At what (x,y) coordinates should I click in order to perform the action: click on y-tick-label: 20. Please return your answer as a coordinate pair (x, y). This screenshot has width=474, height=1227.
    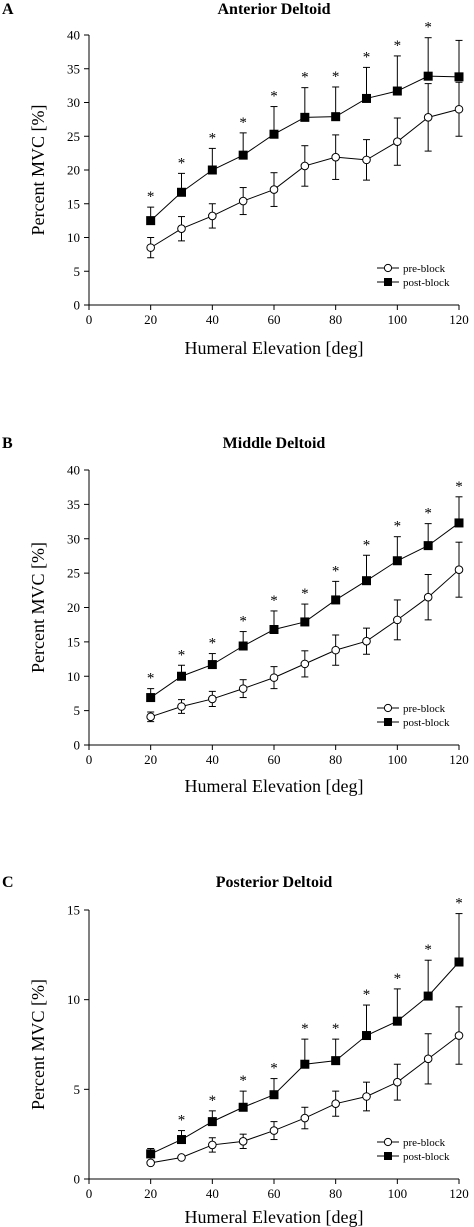
    Looking at the image, I should click on (73, 170).